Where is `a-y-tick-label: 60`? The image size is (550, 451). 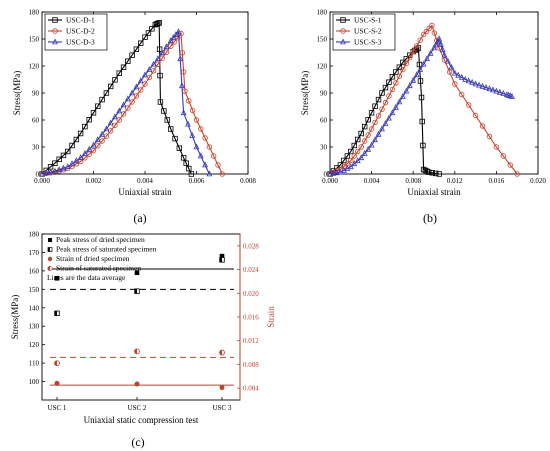
a-y-tick-label: 60 is located at coordinates (36, 121).